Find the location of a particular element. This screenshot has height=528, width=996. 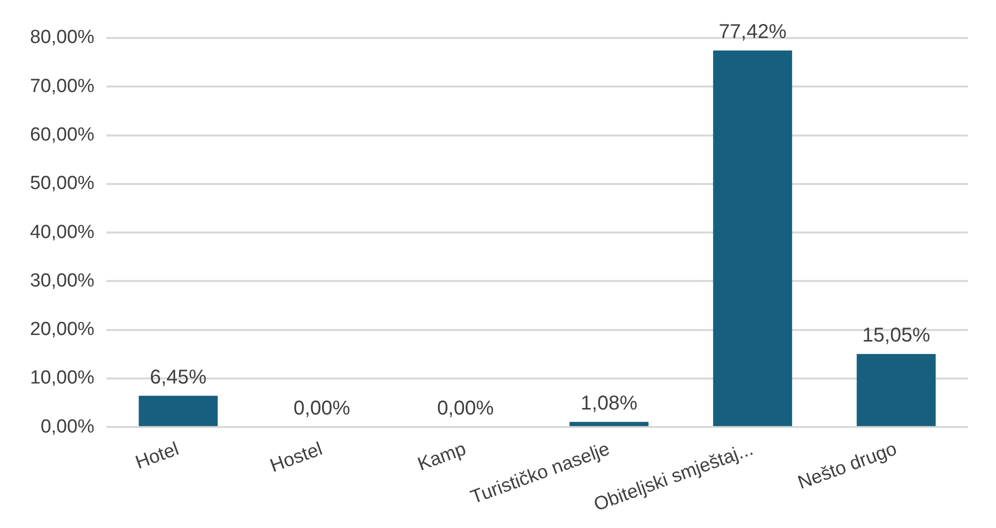

y-tick-label: 40,00% is located at coordinates (62, 232).